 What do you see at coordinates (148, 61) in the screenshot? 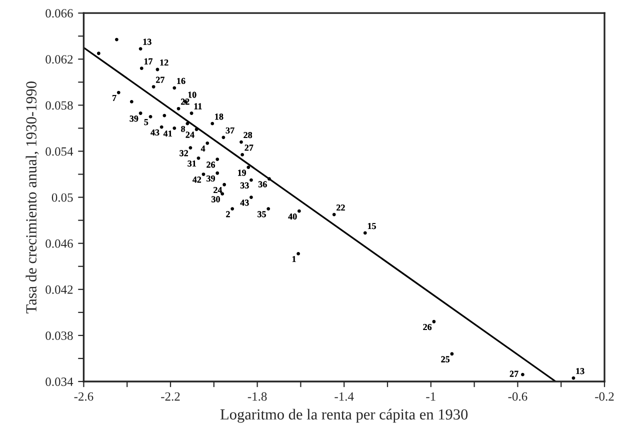
I see `annotation: 17` at bounding box center [148, 61].